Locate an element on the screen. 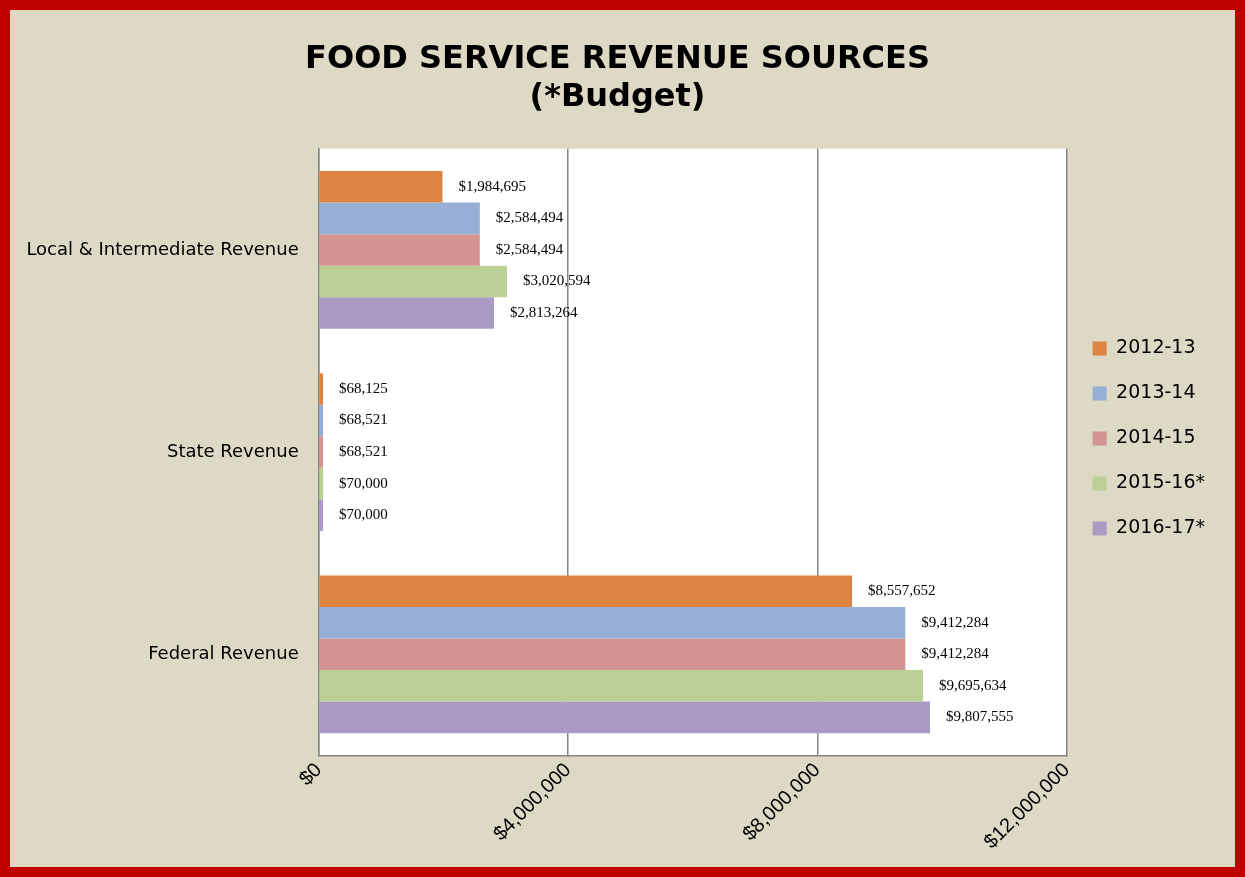 The height and width of the screenshot is (877, 1245). data-label: $9,695,634 is located at coordinates (973, 684).